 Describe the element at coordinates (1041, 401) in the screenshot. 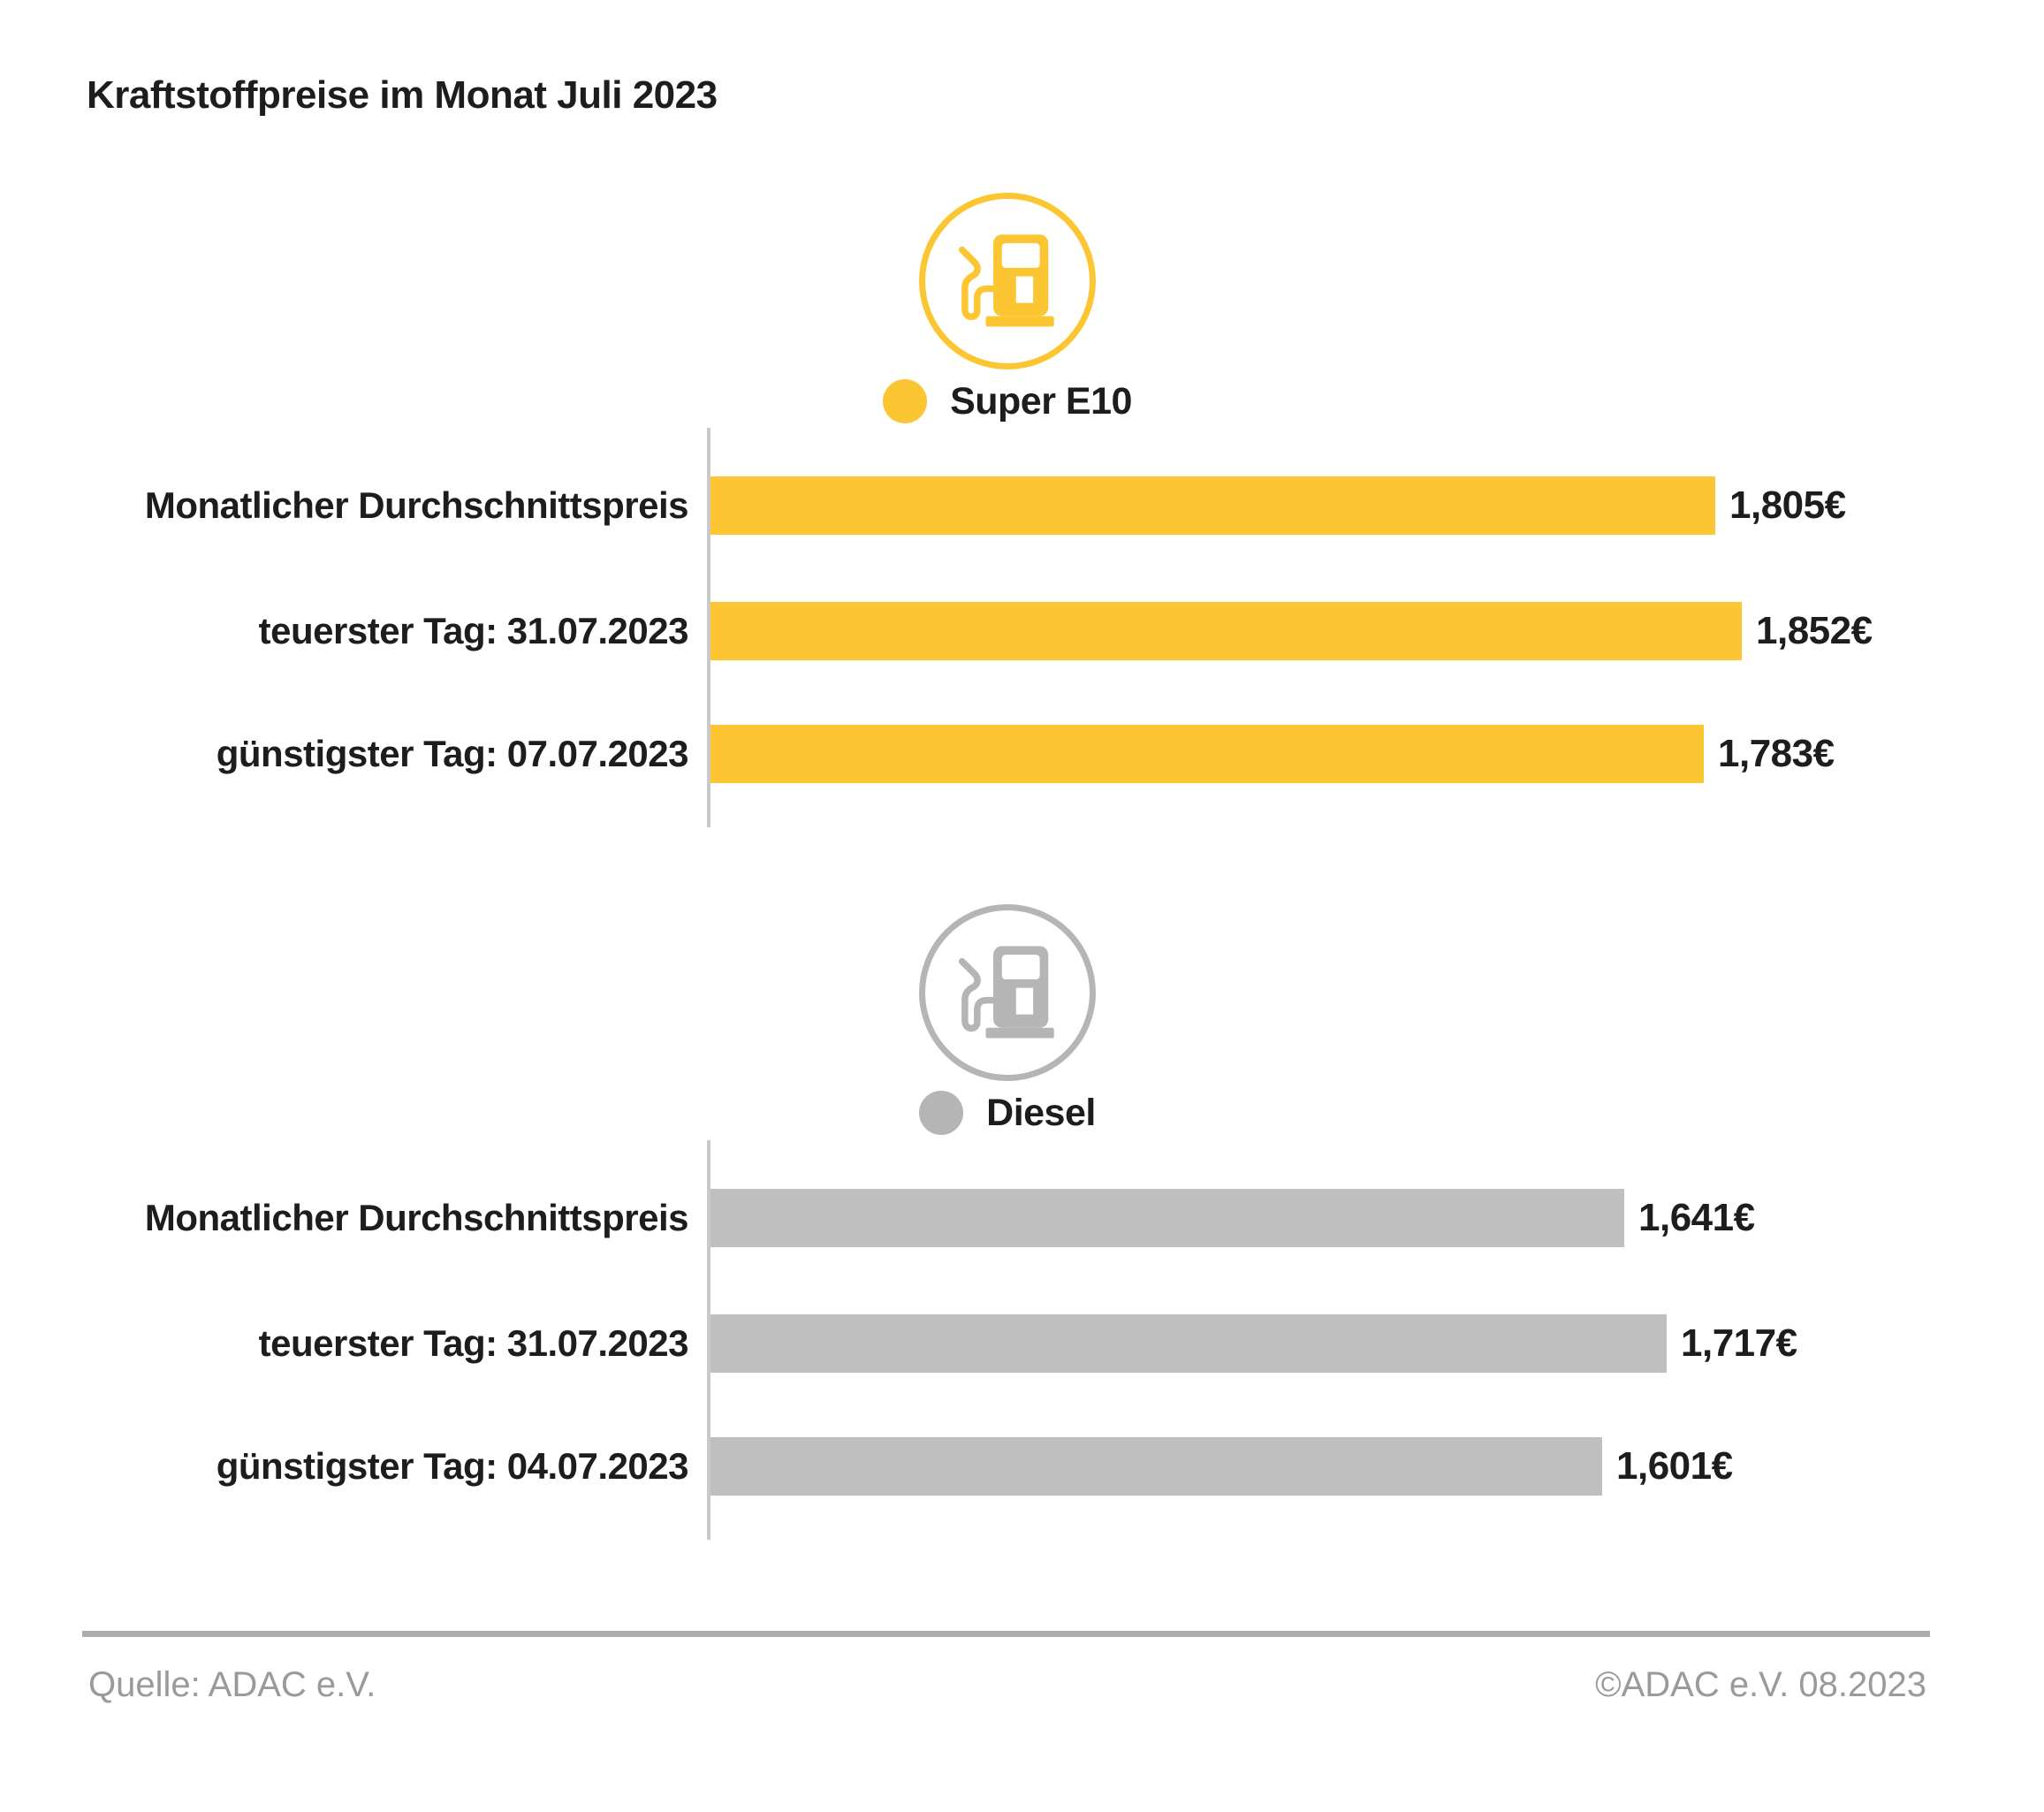

I see `legend-label: Super E10` at that location.